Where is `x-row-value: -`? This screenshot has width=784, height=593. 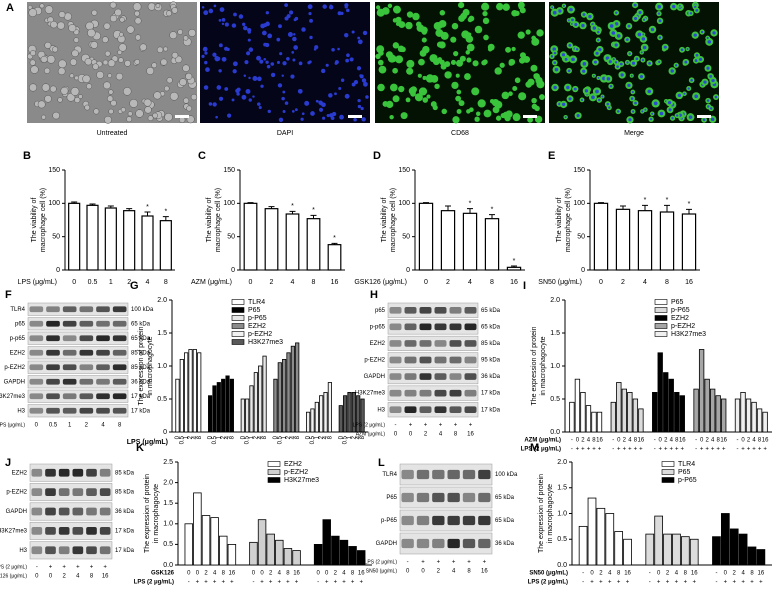
x-row-value: - is located at coordinates (572, 450).